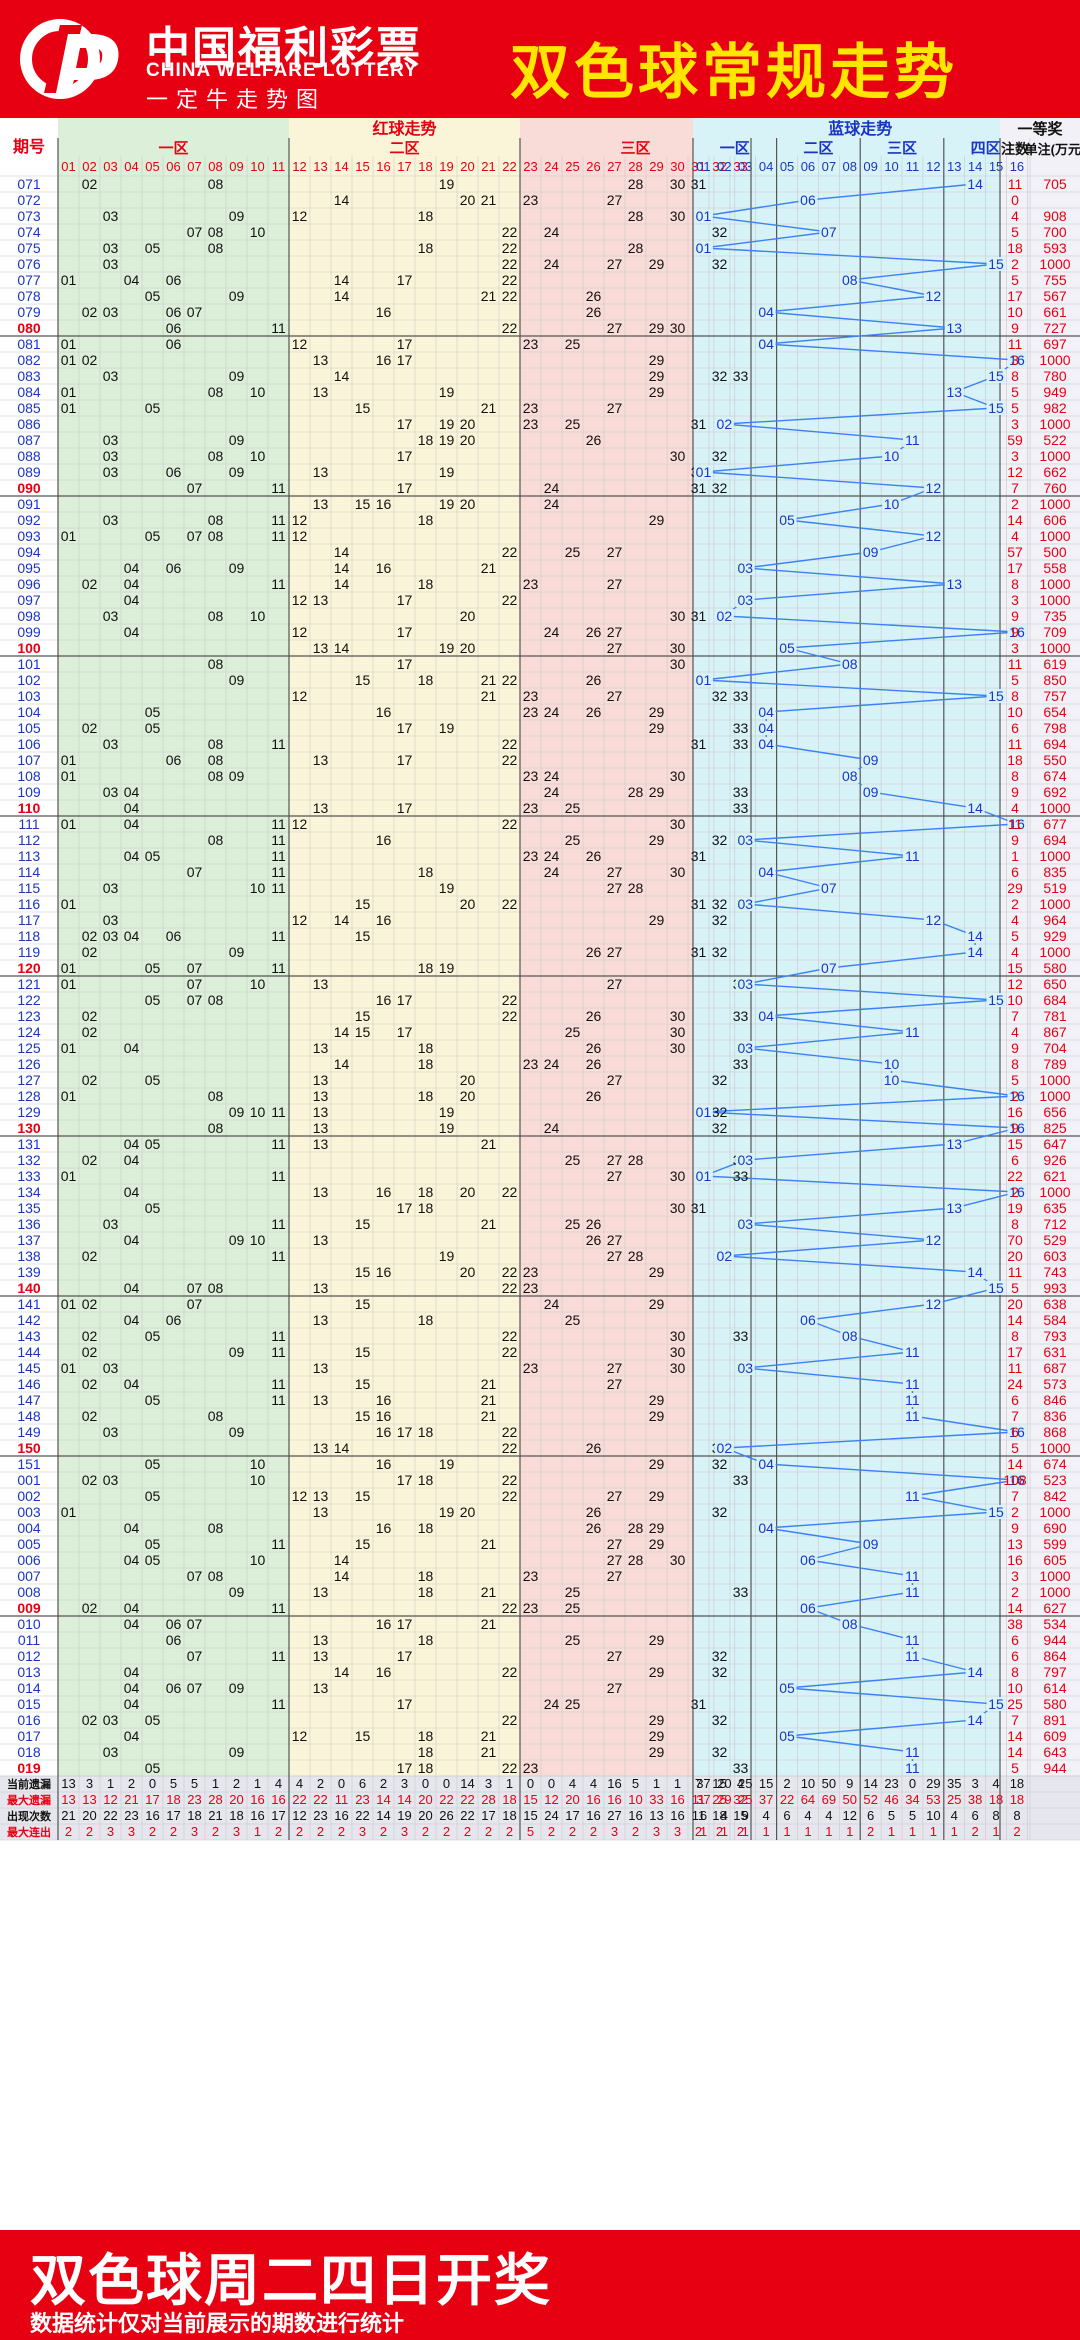 Image resolution: width=1080 pixels, height=2340 pixels. I want to click on blue-number-header: 13, so click(954, 166).